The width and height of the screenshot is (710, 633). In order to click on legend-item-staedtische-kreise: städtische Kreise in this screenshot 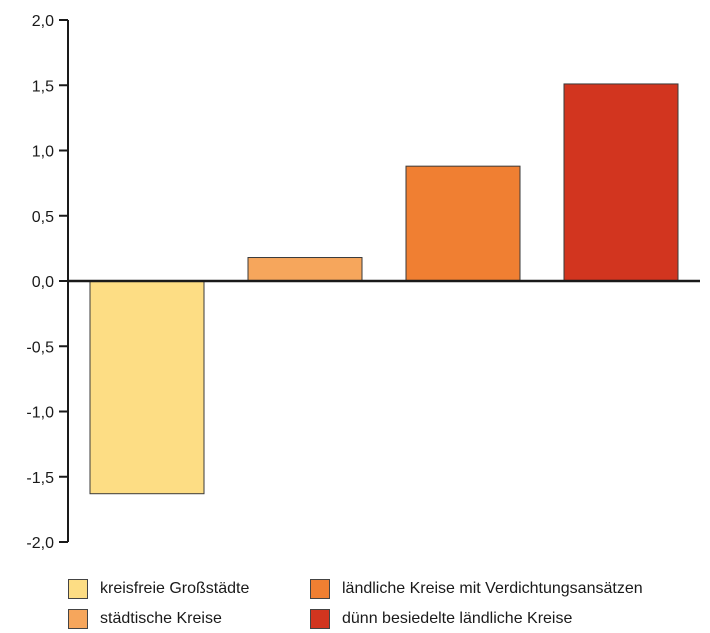, I will do `click(145, 619)`.